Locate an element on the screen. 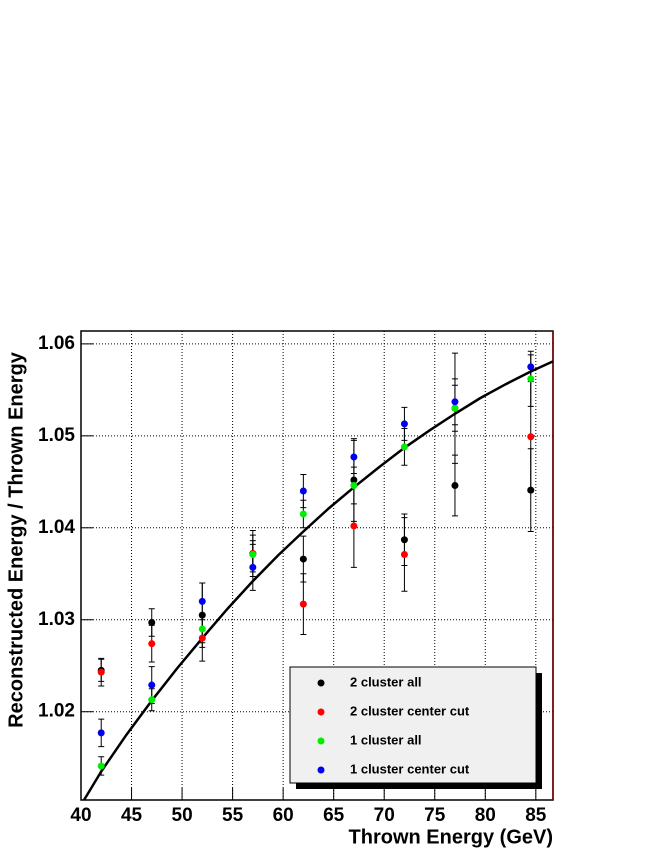  y-tick-label: 1.02 is located at coordinates (56, 711).